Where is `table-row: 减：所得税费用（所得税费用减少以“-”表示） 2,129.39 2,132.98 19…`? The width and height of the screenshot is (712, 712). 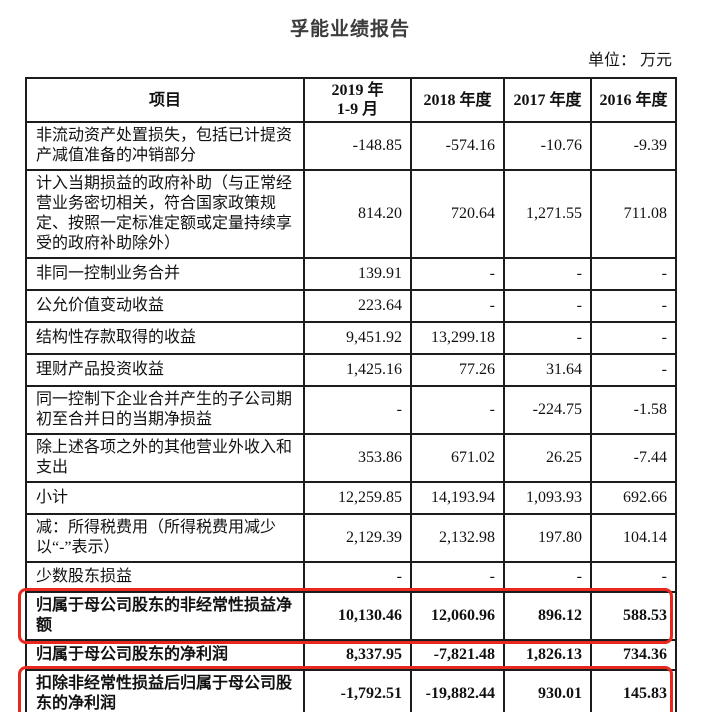
table-row: 减：所得税费用（所得税费用减少以“-”表示） 2,129.39 2,132.98 19… is located at coordinates (351, 538).